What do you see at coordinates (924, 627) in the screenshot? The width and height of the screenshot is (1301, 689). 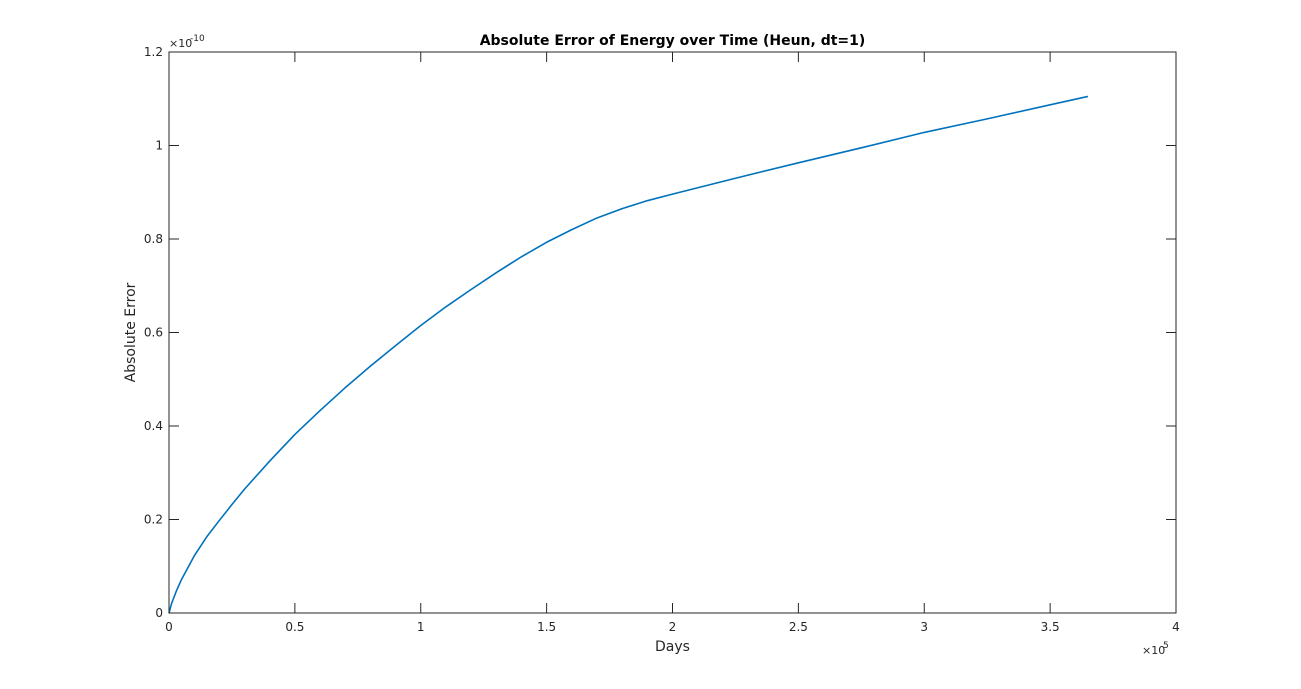 I see `x-tick-label: 3` at bounding box center [924, 627].